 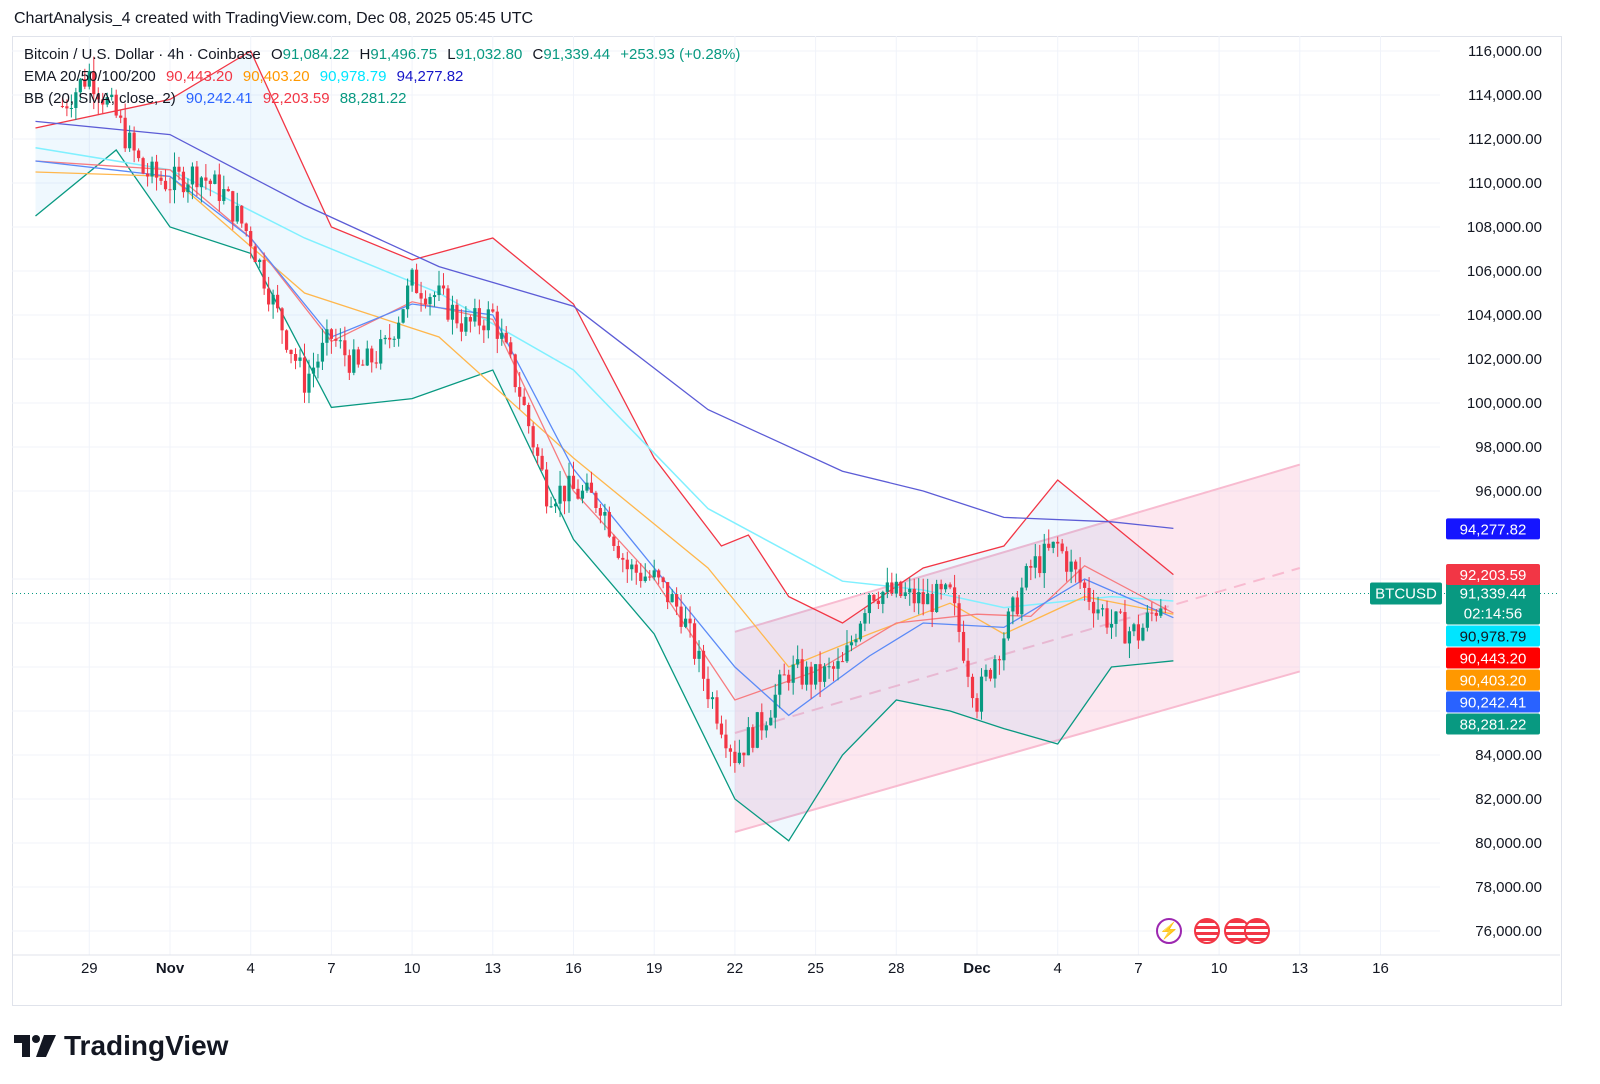 I want to click on price-tick-label: 100,000.00, so click(x=1504, y=403).